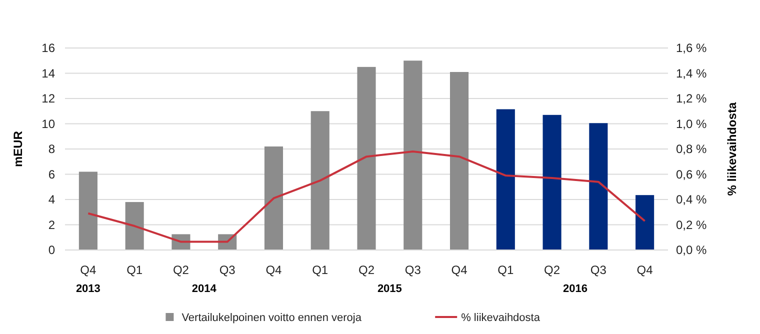 Image resolution: width=760 pixels, height=334 pixels. Describe the element at coordinates (52, 225) in the screenshot. I see `y-tick-label: 2` at that location.